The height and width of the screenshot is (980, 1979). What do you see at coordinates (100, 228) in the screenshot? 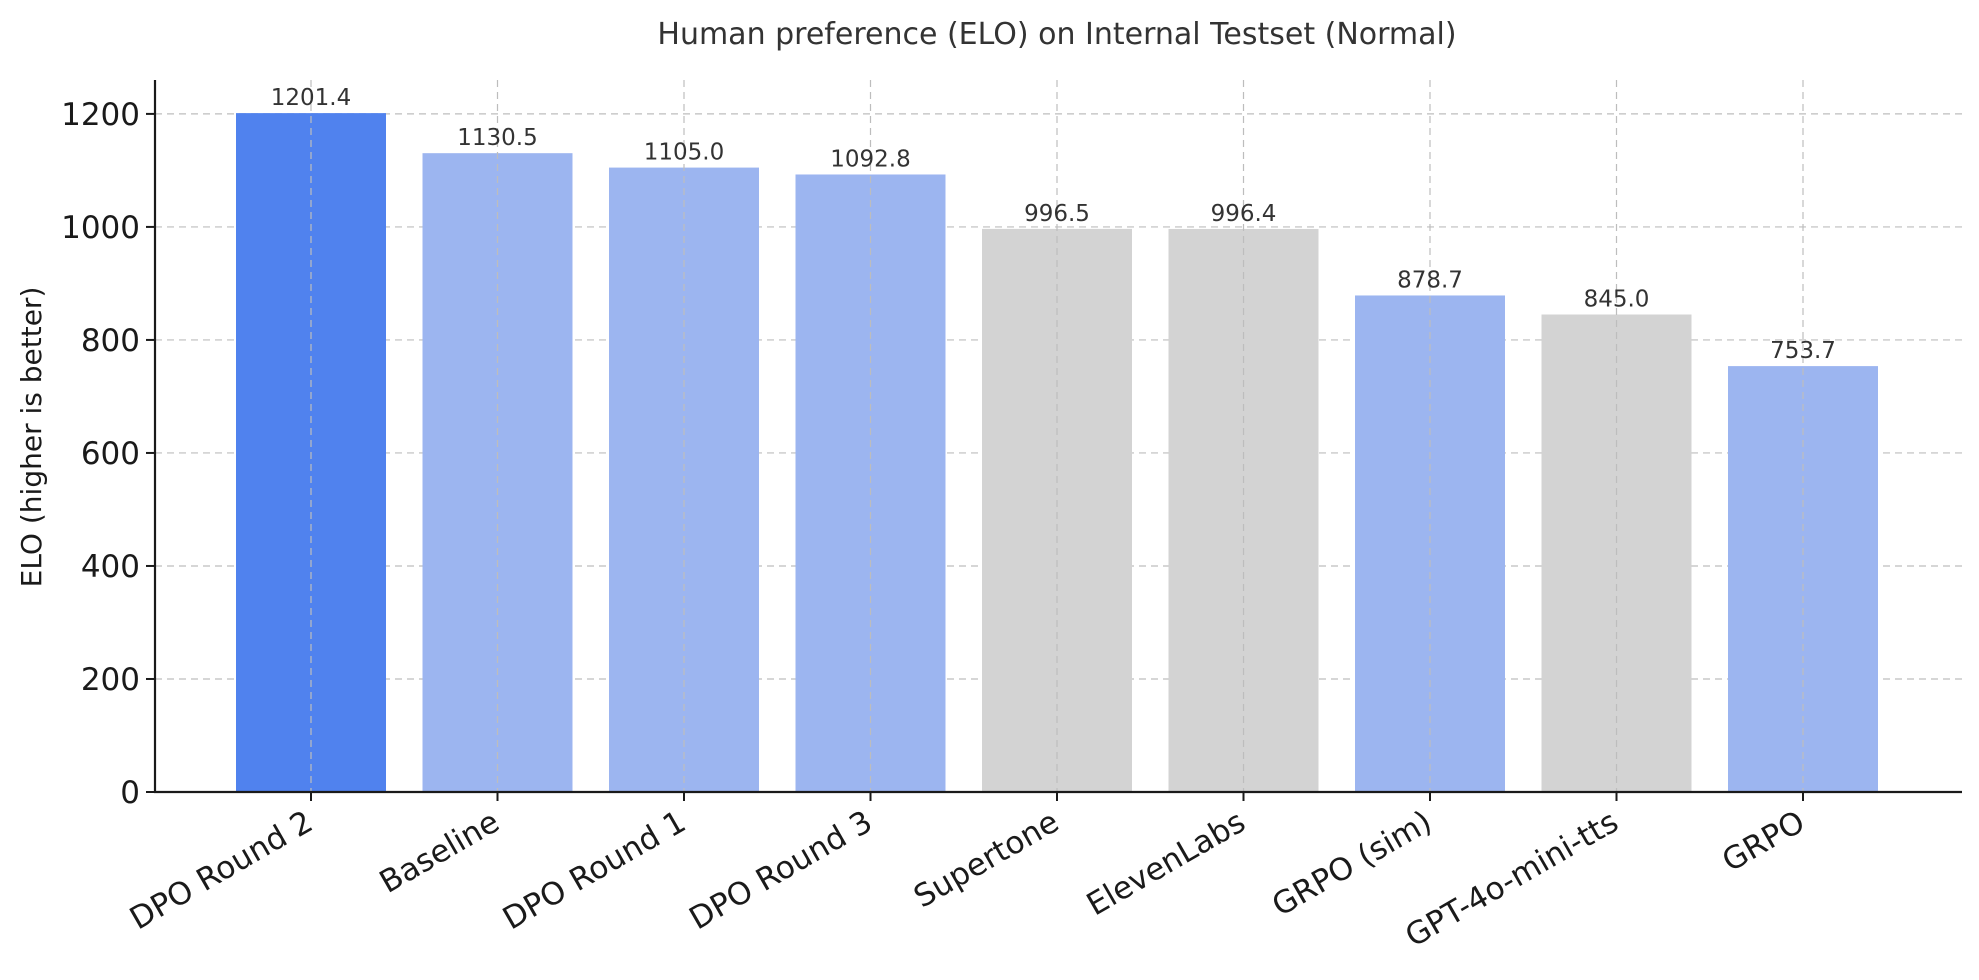
I see `y-tick-label: 1000` at bounding box center [100, 228].